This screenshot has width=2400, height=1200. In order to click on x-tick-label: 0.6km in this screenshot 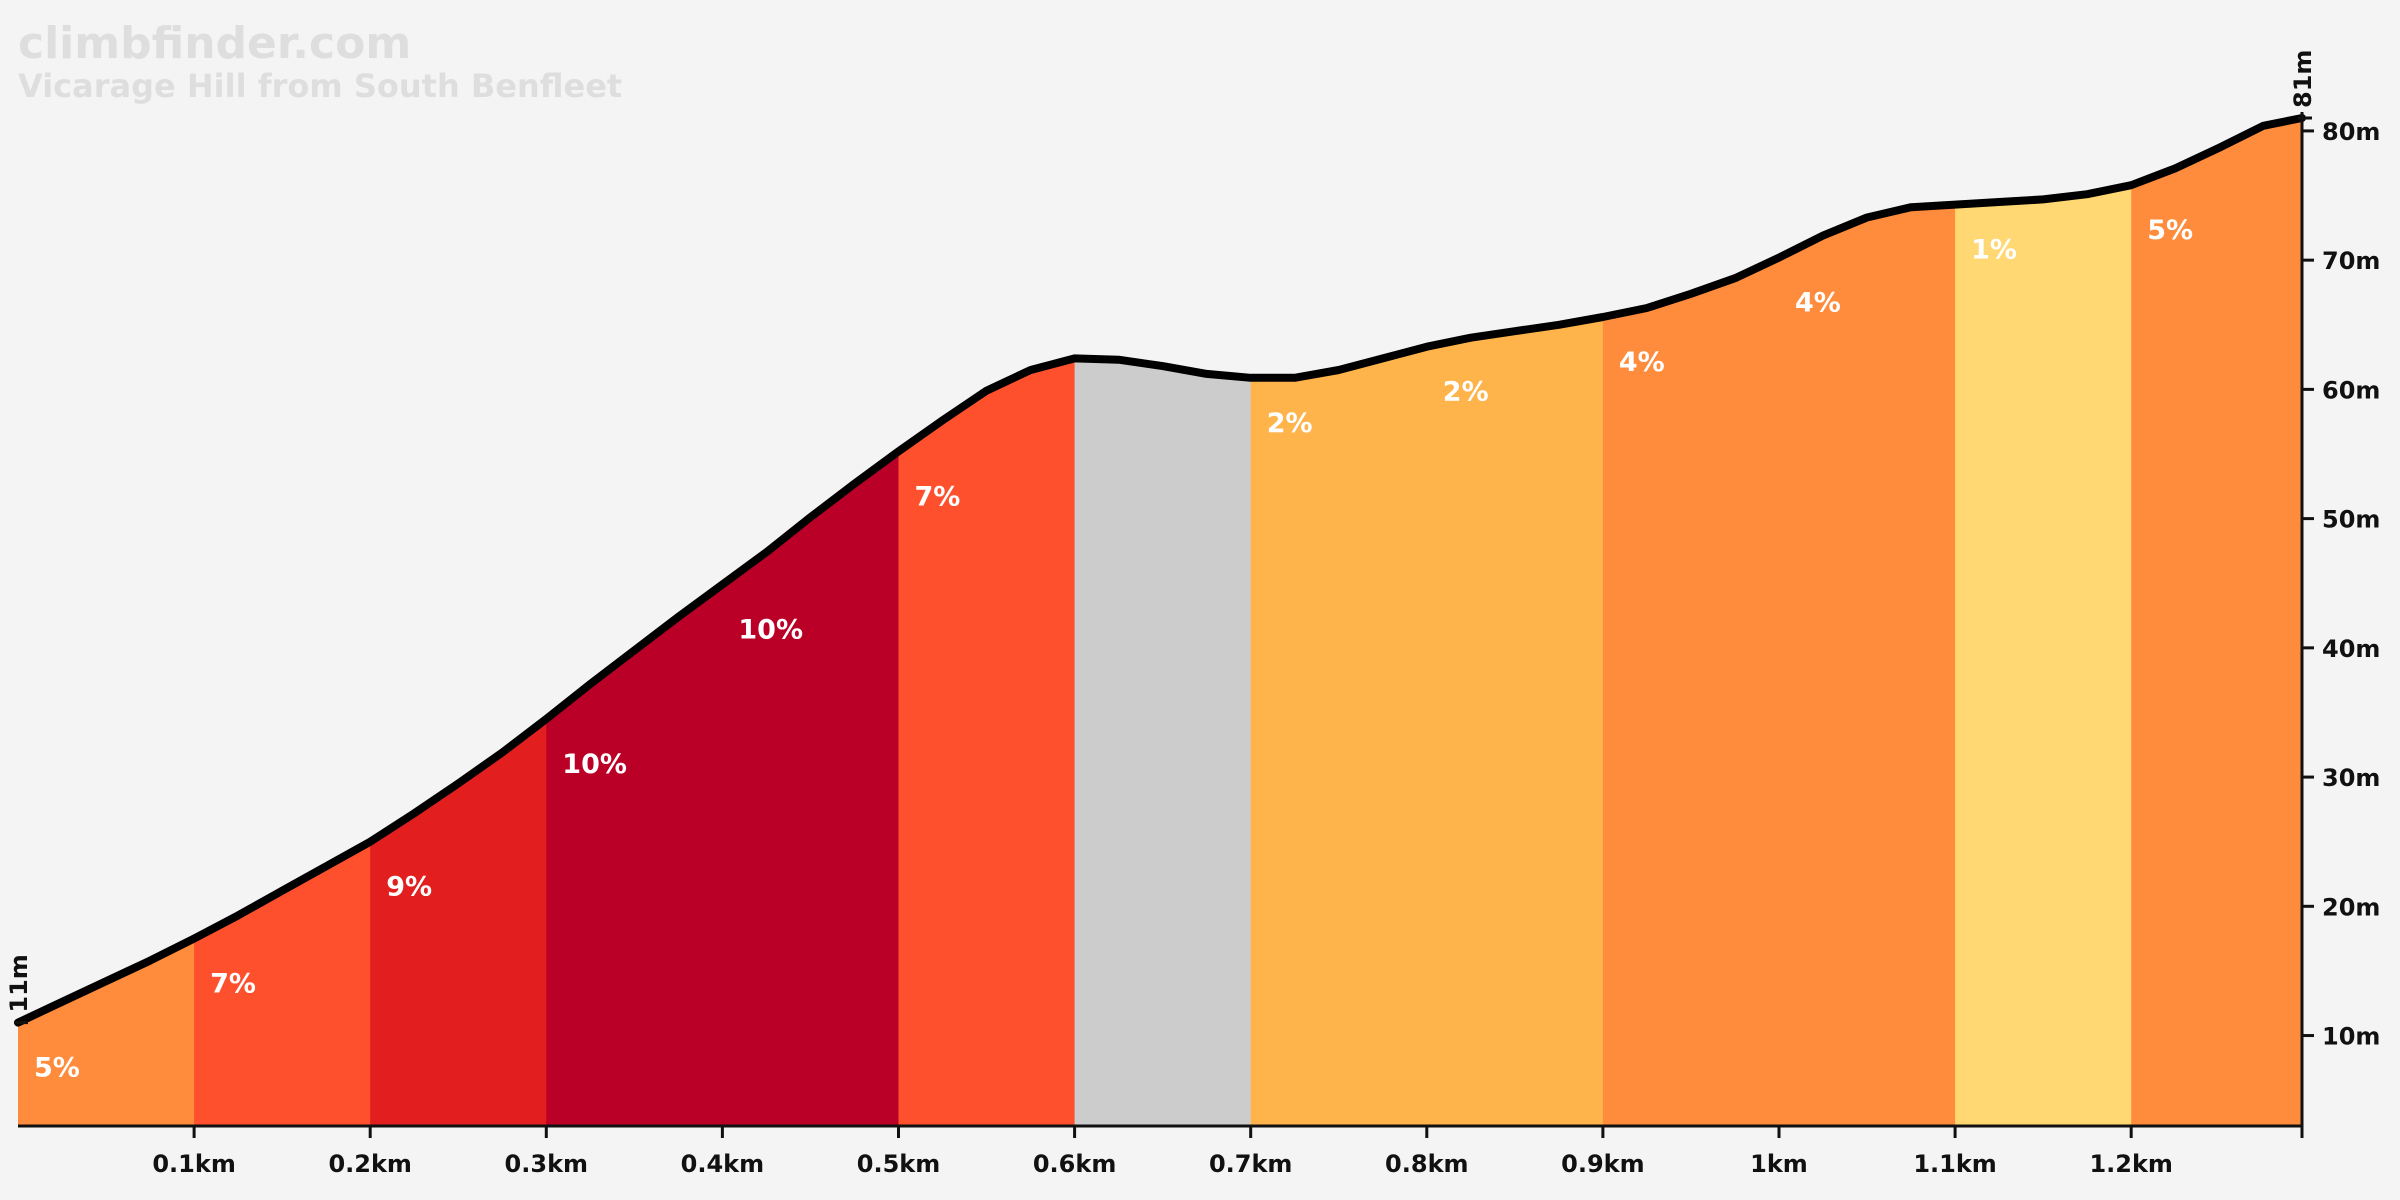, I will do `click(1074, 1164)`.